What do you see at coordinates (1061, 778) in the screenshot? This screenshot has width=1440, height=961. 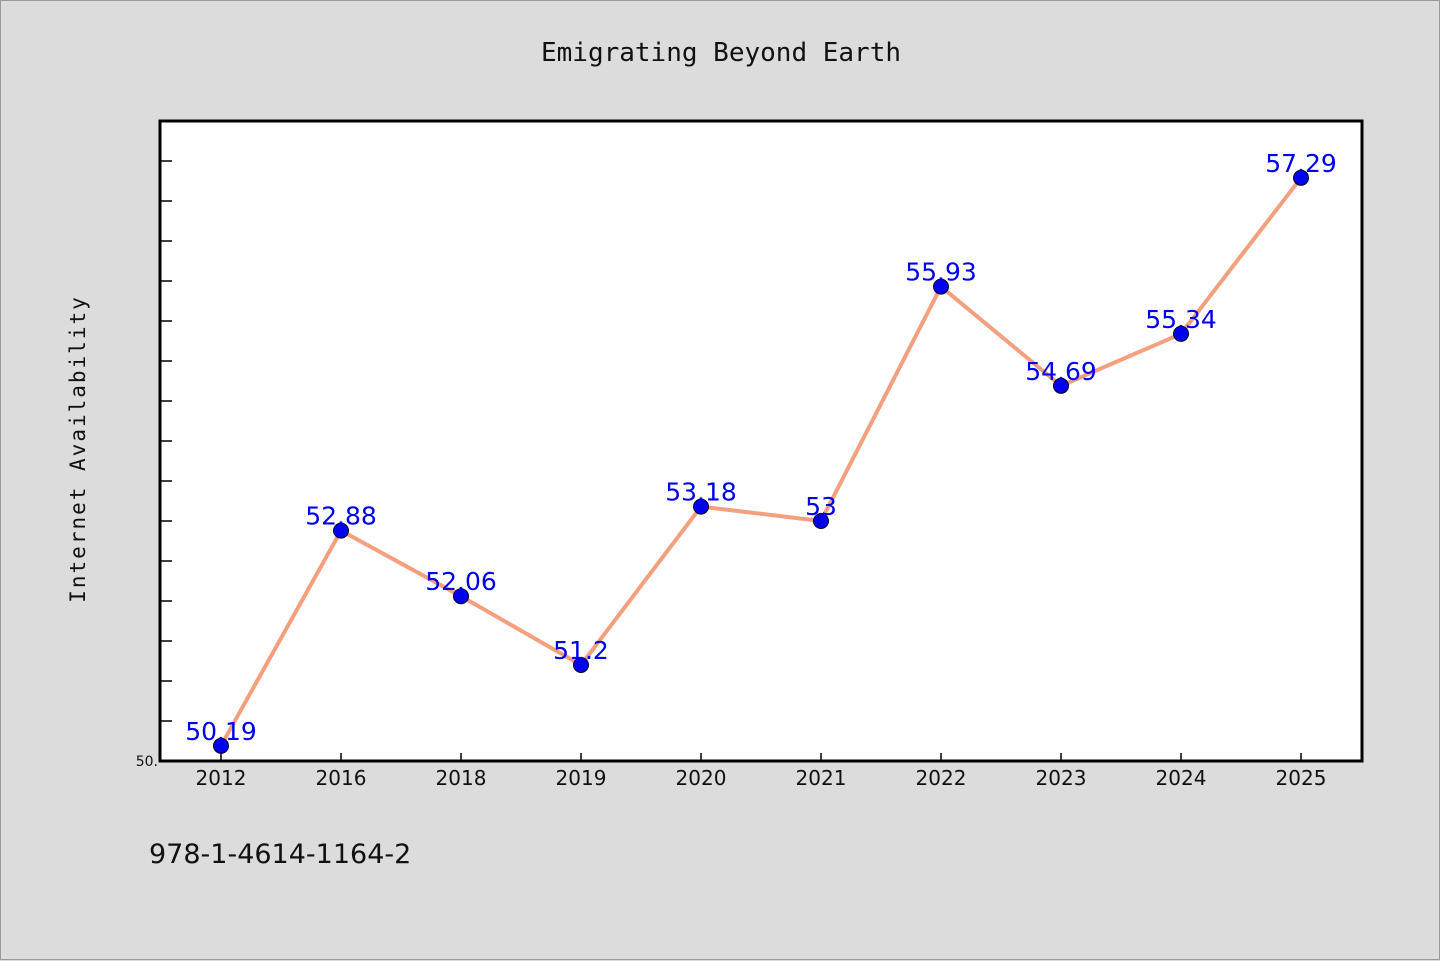 I see `x-tick-label: 2023` at bounding box center [1061, 778].